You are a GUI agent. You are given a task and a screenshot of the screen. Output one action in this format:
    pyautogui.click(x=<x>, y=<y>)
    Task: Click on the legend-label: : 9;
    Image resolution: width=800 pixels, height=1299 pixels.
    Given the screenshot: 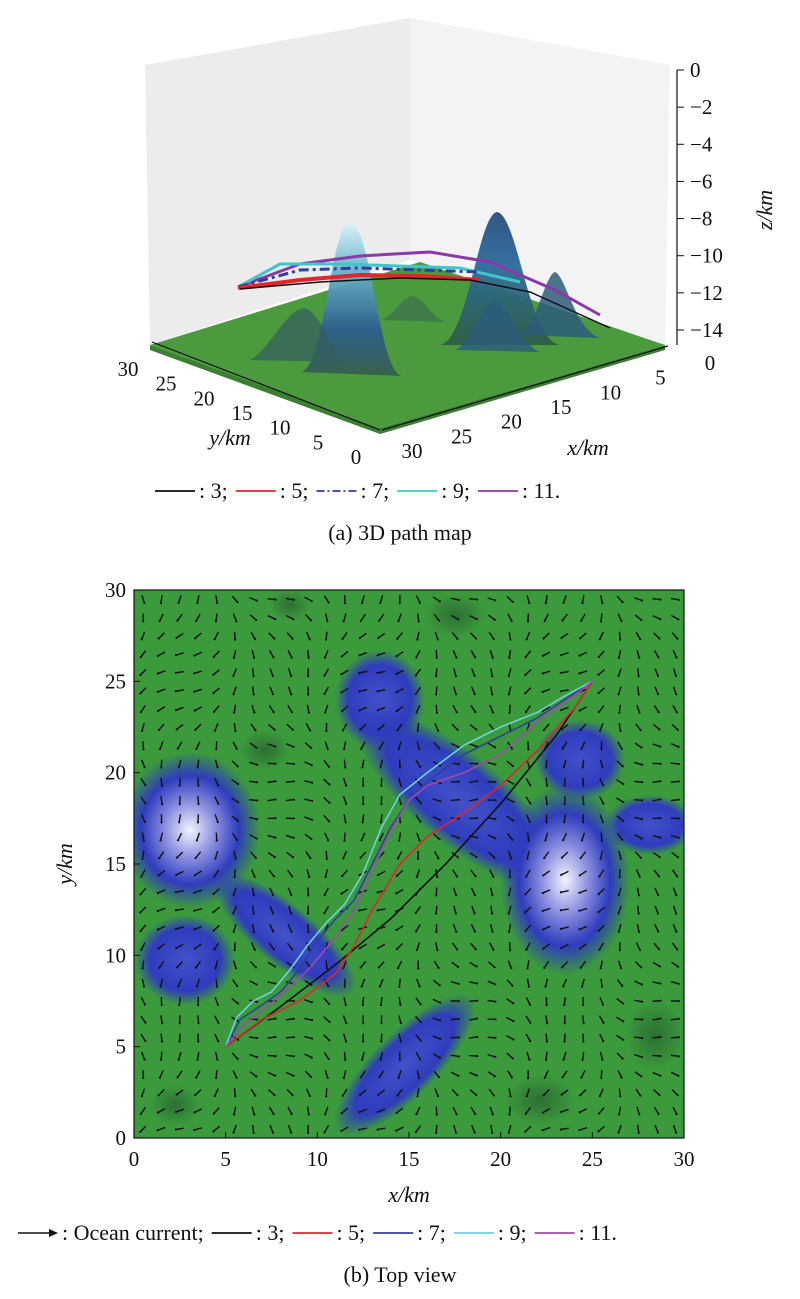 What is the action you would take?
    pyautogui.click(x=455, y=490)
    